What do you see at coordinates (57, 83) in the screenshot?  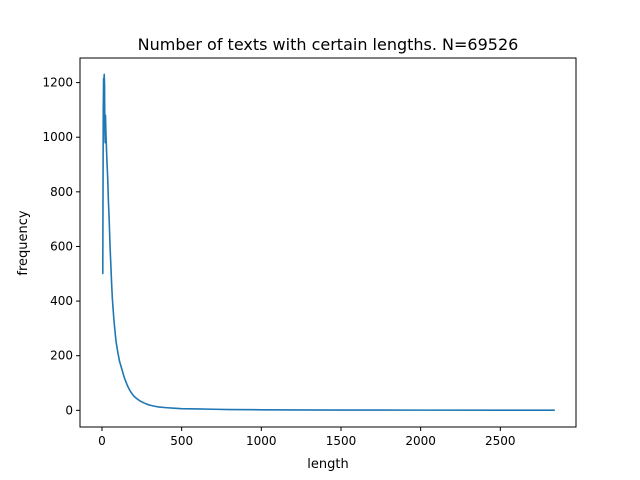 I see `y-tick-label: 1200` at bounding box center [57, 83].